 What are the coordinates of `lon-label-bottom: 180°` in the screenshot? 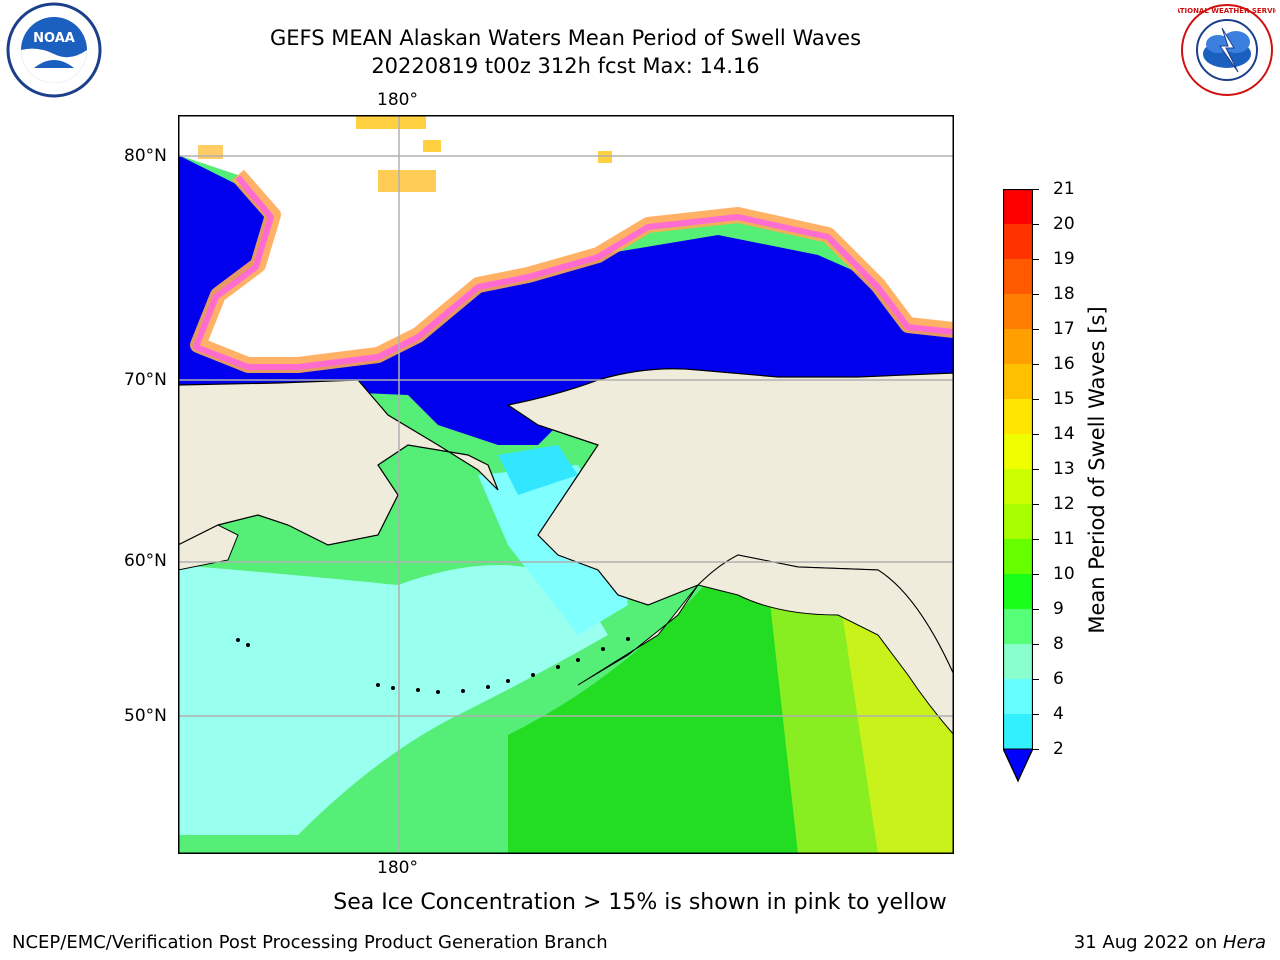 It's located at (397, 868).